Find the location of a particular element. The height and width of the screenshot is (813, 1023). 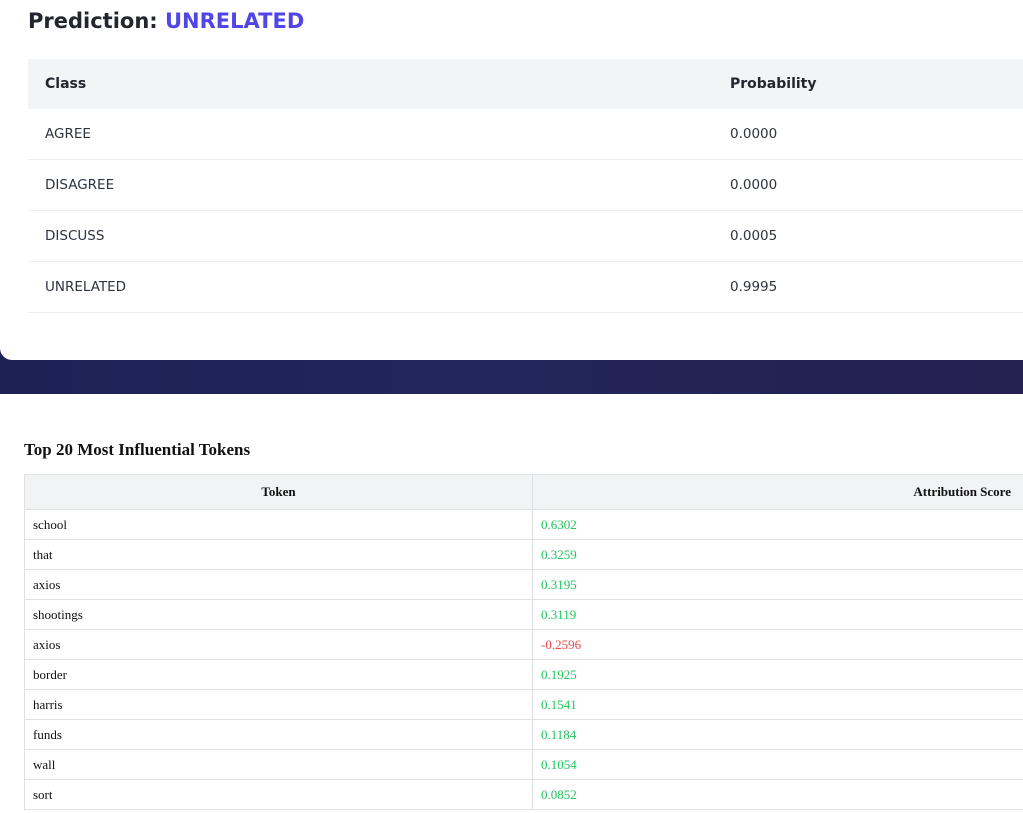

score-cell: 0.3119 is located at coordinates (777, 614).